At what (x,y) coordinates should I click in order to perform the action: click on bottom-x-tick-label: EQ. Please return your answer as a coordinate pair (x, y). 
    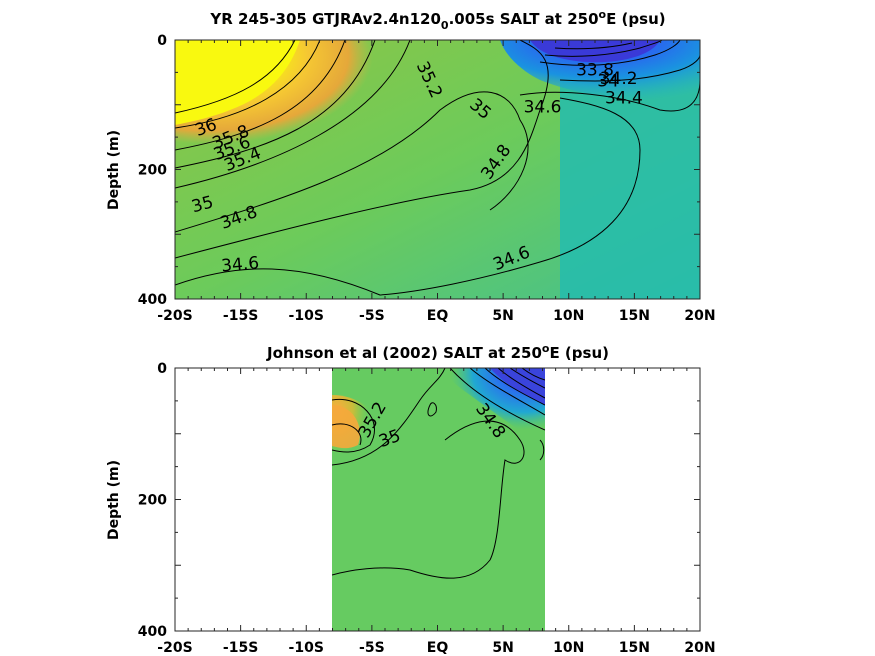
    Looking at the image, I should click on (438, 648).